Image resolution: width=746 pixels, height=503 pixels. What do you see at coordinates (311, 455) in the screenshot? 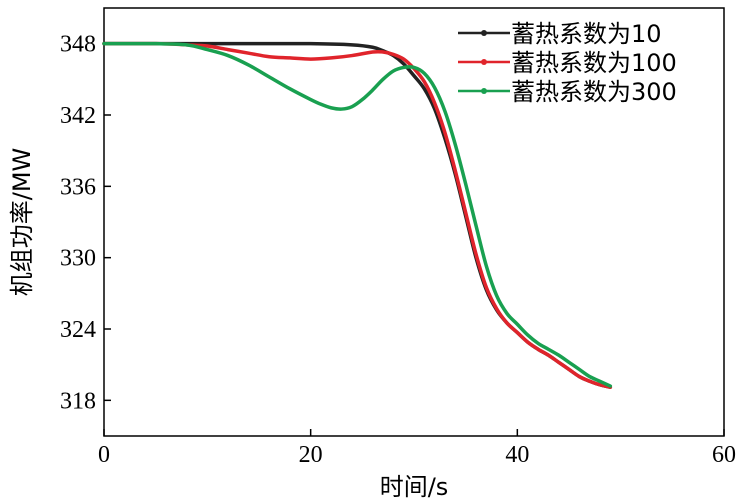
I see `x-tick-label: 20` at bounding box center [311, 455].